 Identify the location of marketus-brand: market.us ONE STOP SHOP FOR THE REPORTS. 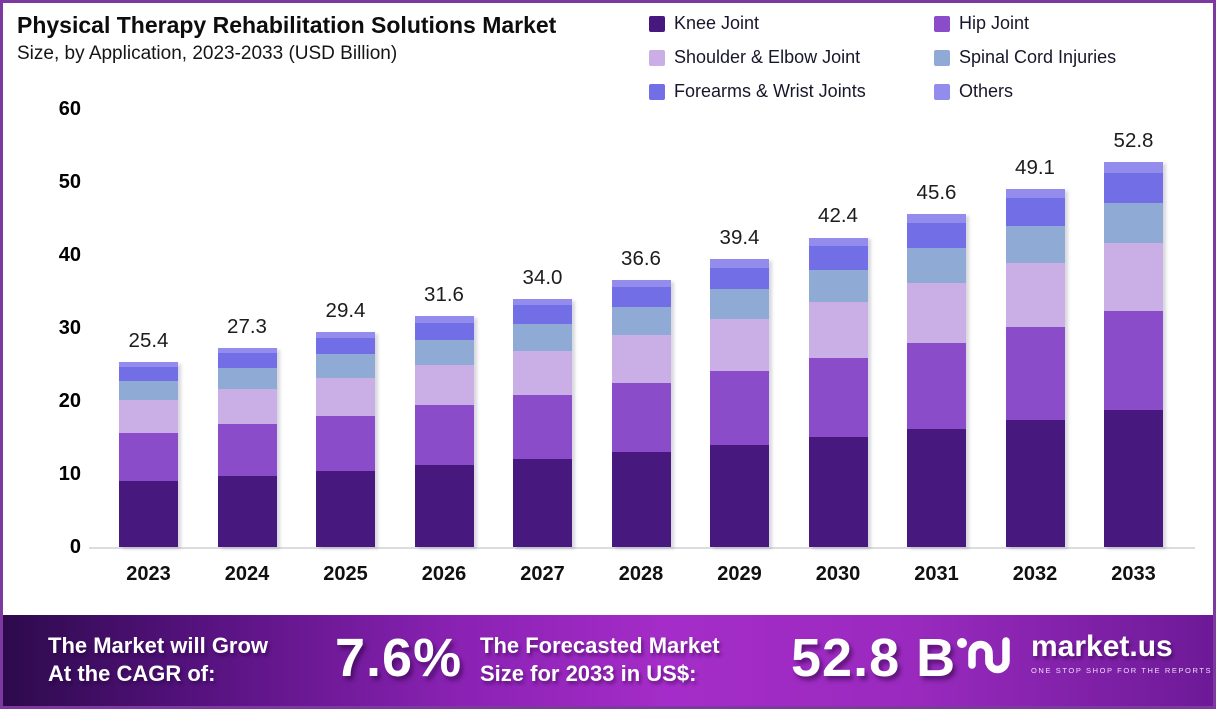
(1083, 653).